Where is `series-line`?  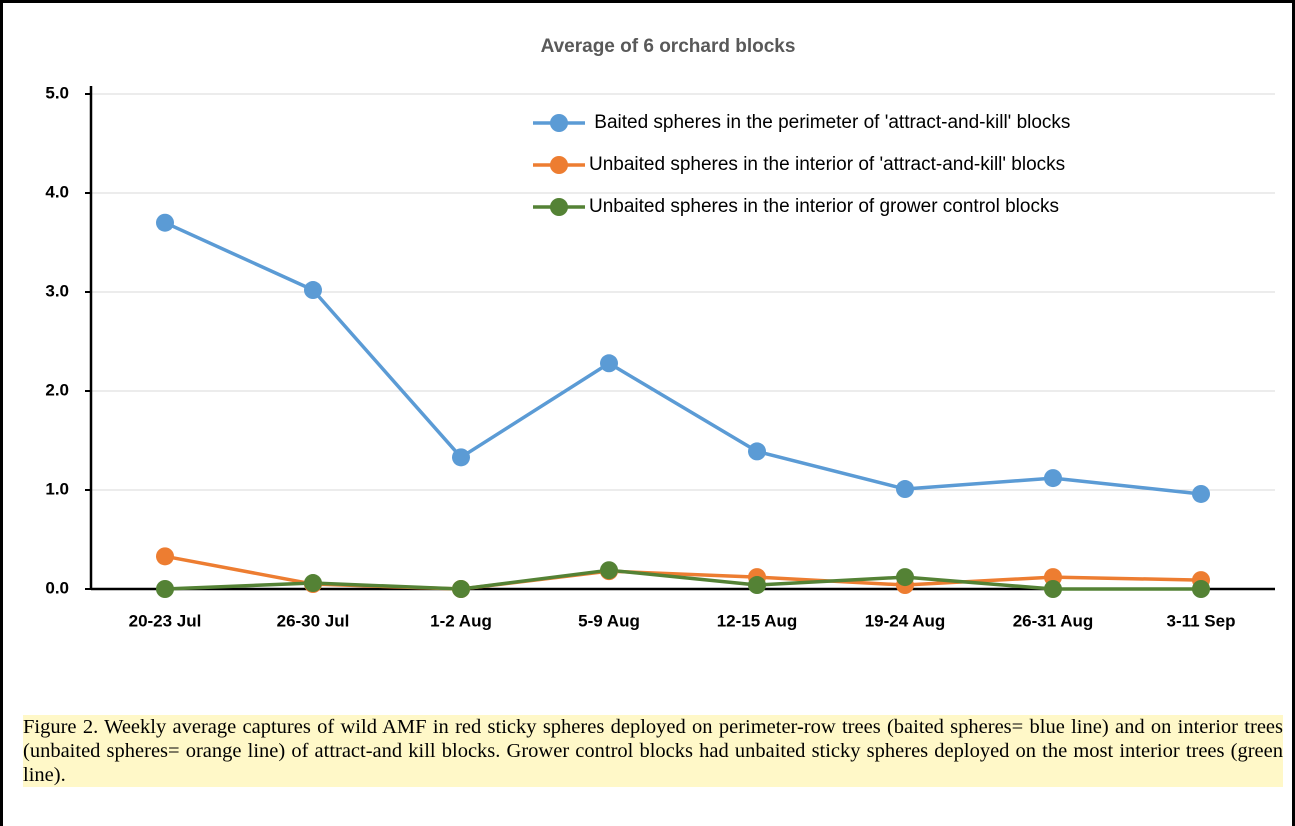 series-line is located at coordinates (682, 579).